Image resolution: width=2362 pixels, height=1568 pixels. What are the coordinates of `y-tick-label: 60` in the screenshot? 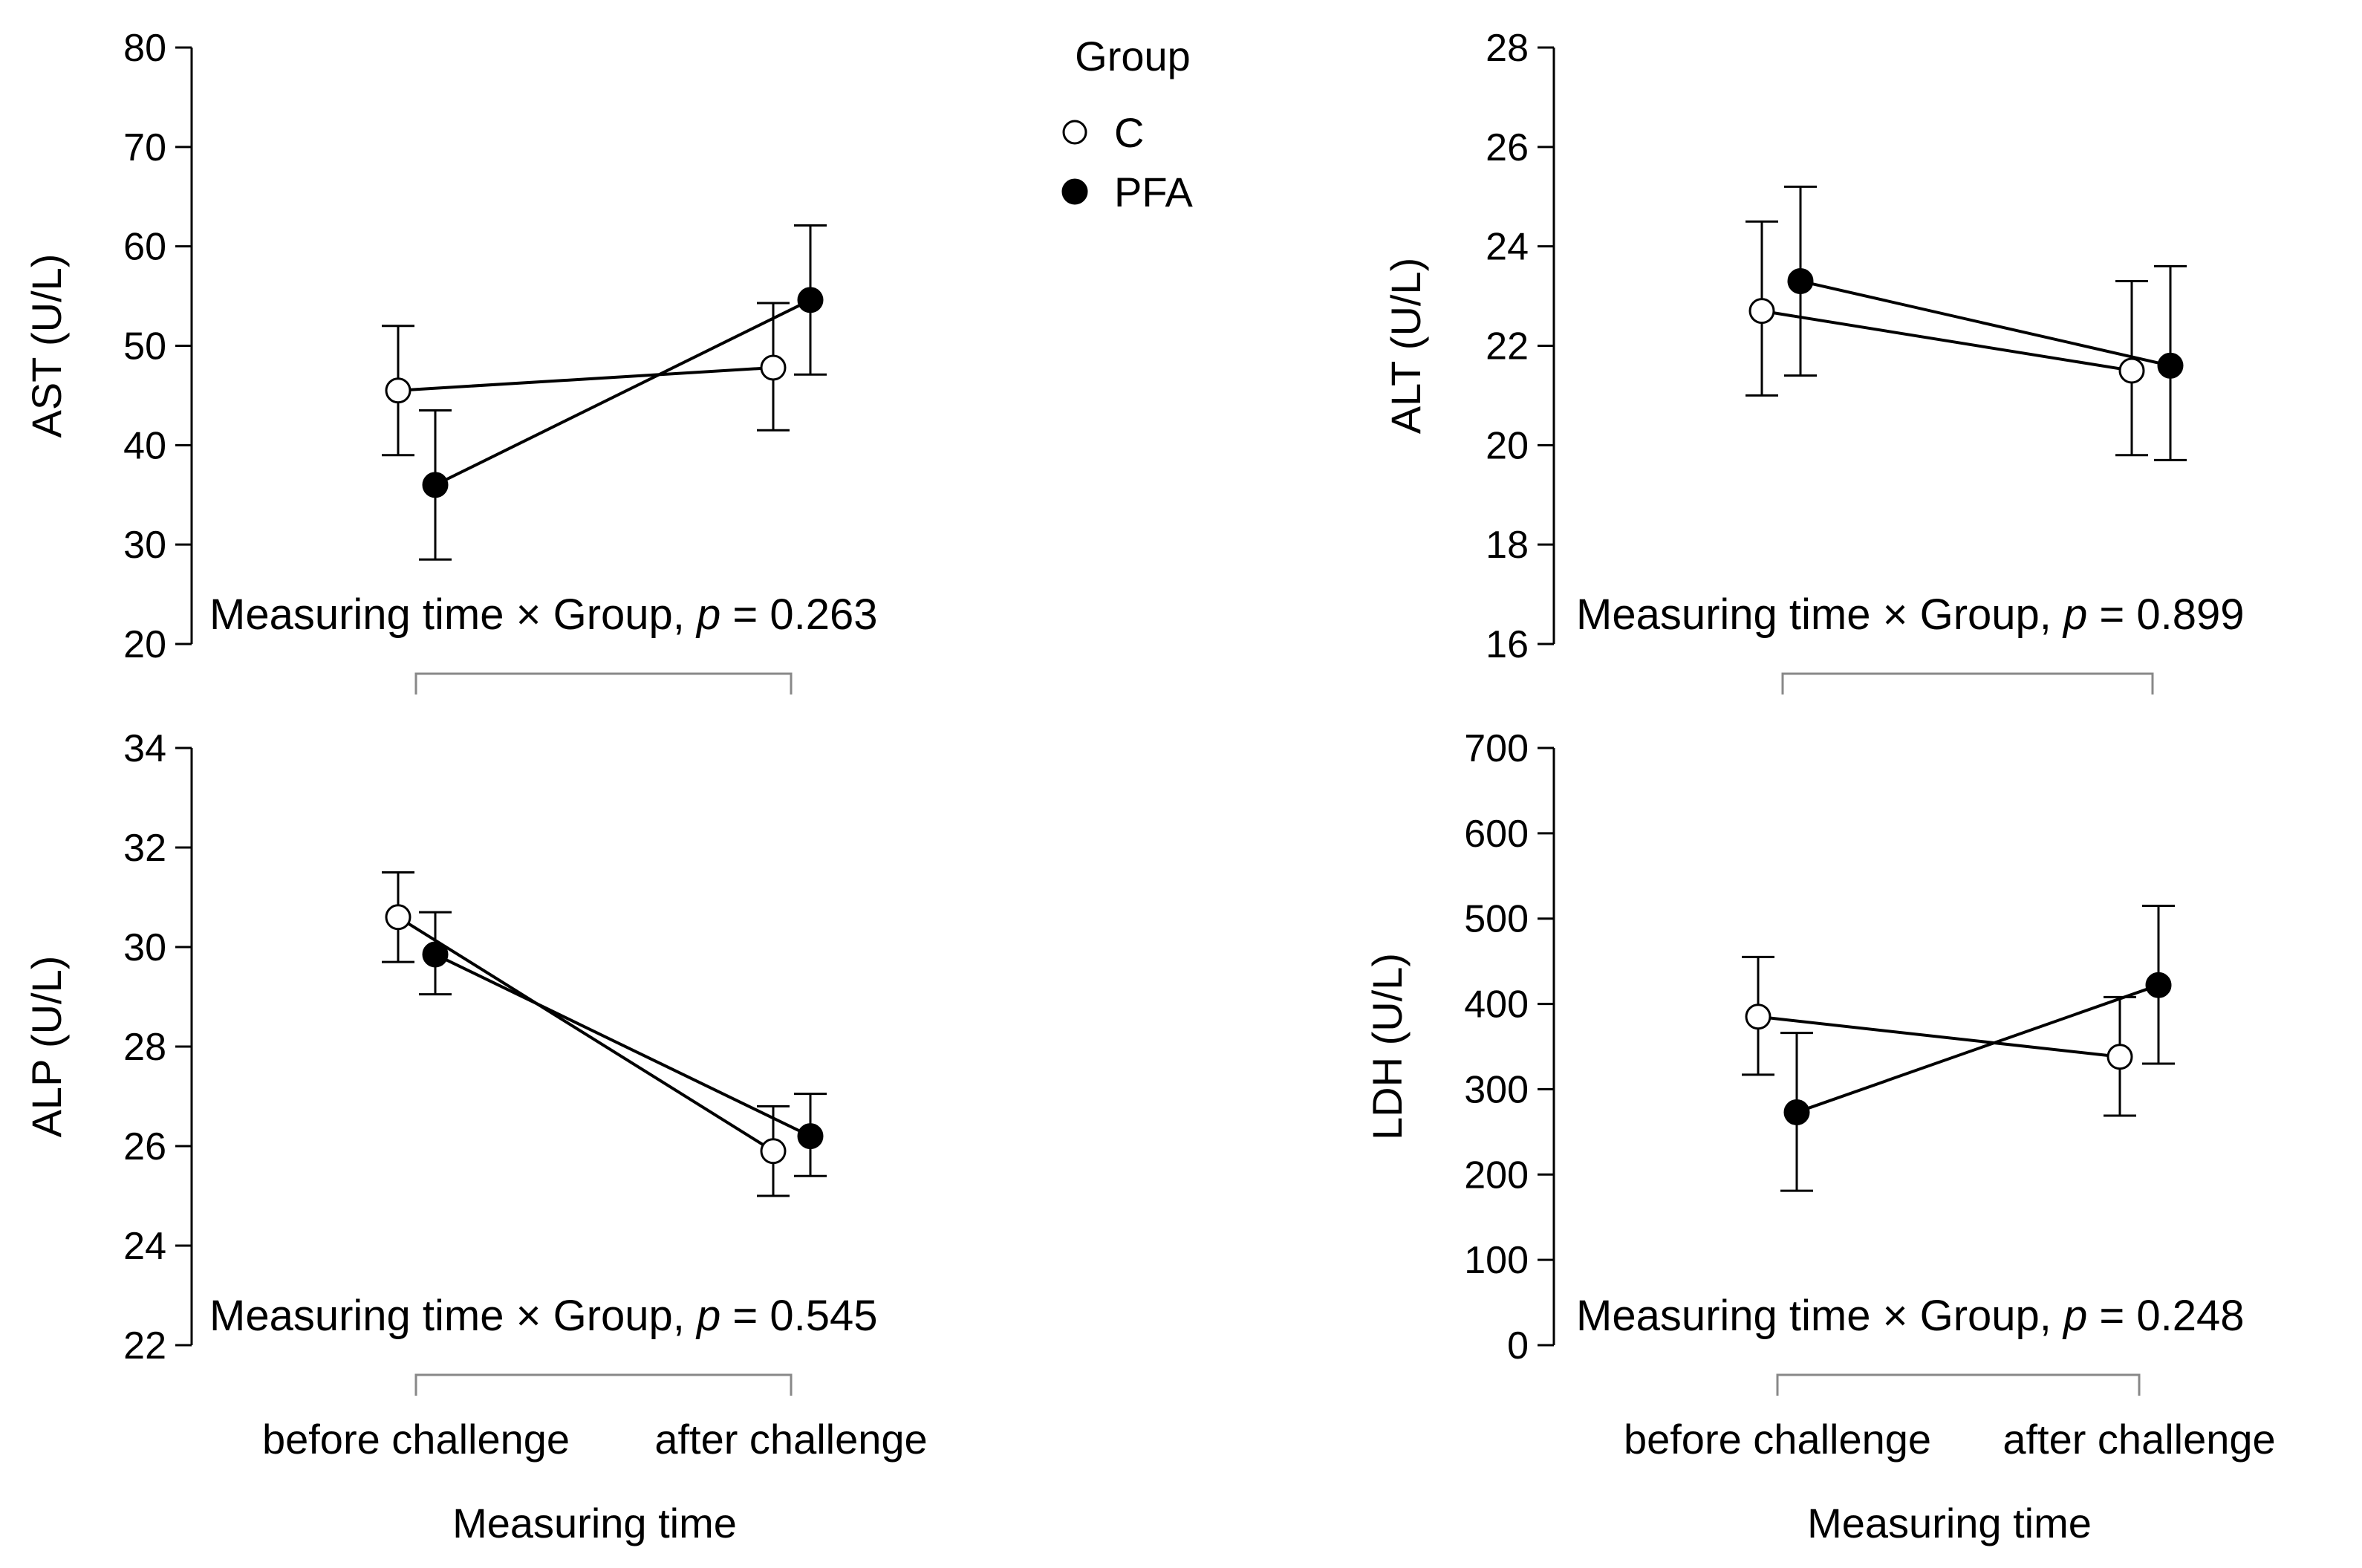 It's located at (144, 248).